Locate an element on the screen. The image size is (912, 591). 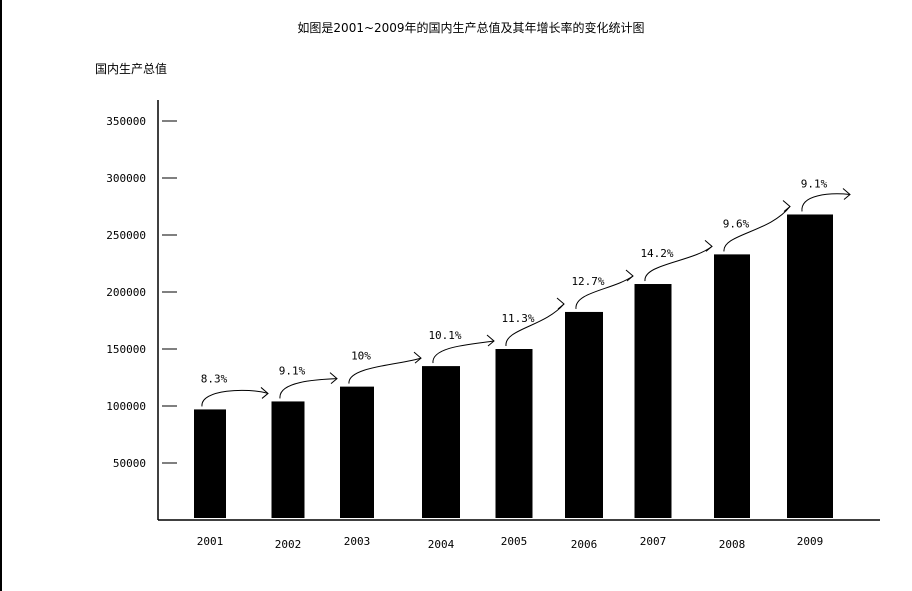
y-axis-label: 国内生产总值 is located at coordinates (131, 69).